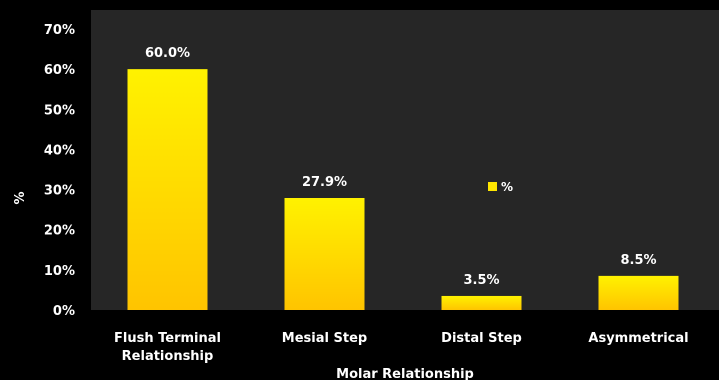 This screenshot has height=380, width=719. Describe the element at coordinates (405, 373) in the screenshot. I see `x-axis-title: Molar Relationship` at that location.